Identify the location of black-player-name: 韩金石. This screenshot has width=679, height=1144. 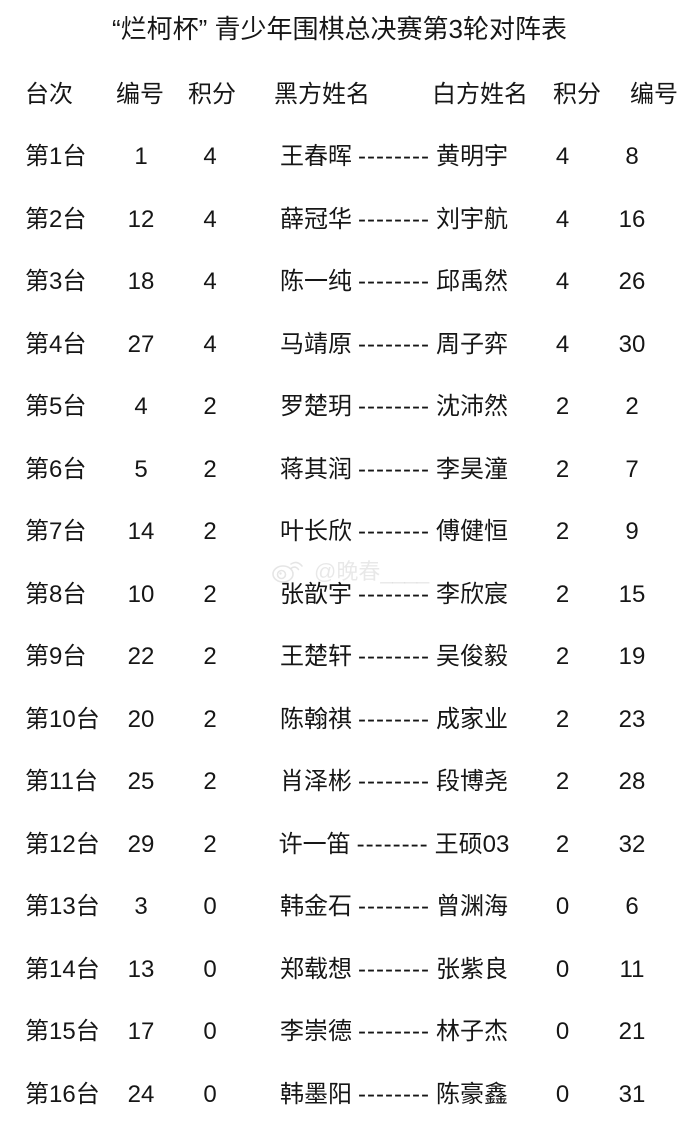
(316, 906).